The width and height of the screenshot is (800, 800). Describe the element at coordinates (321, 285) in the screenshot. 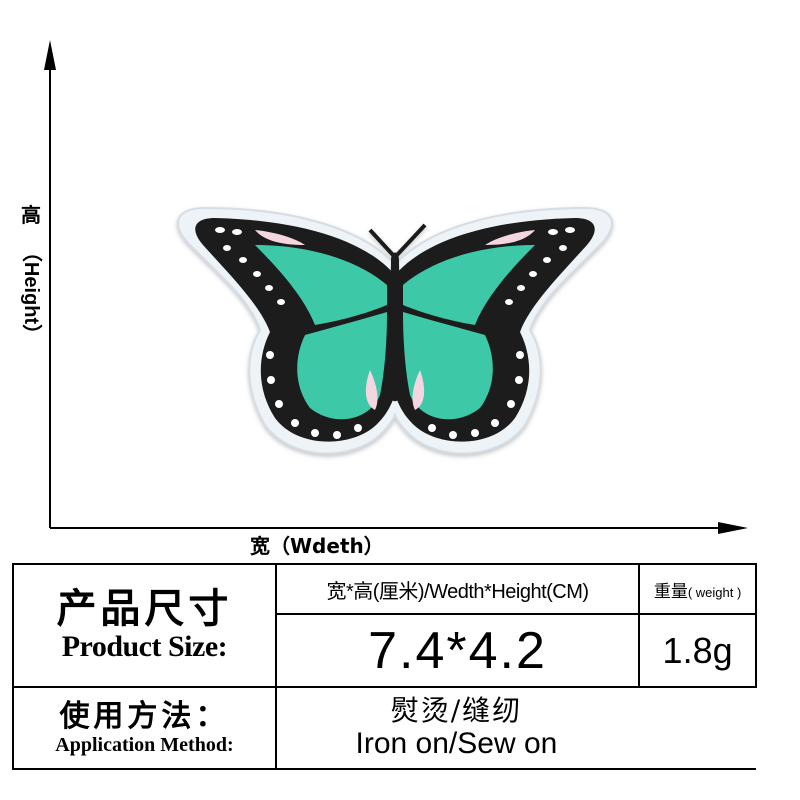

I see `left-upper-wing` at that location.